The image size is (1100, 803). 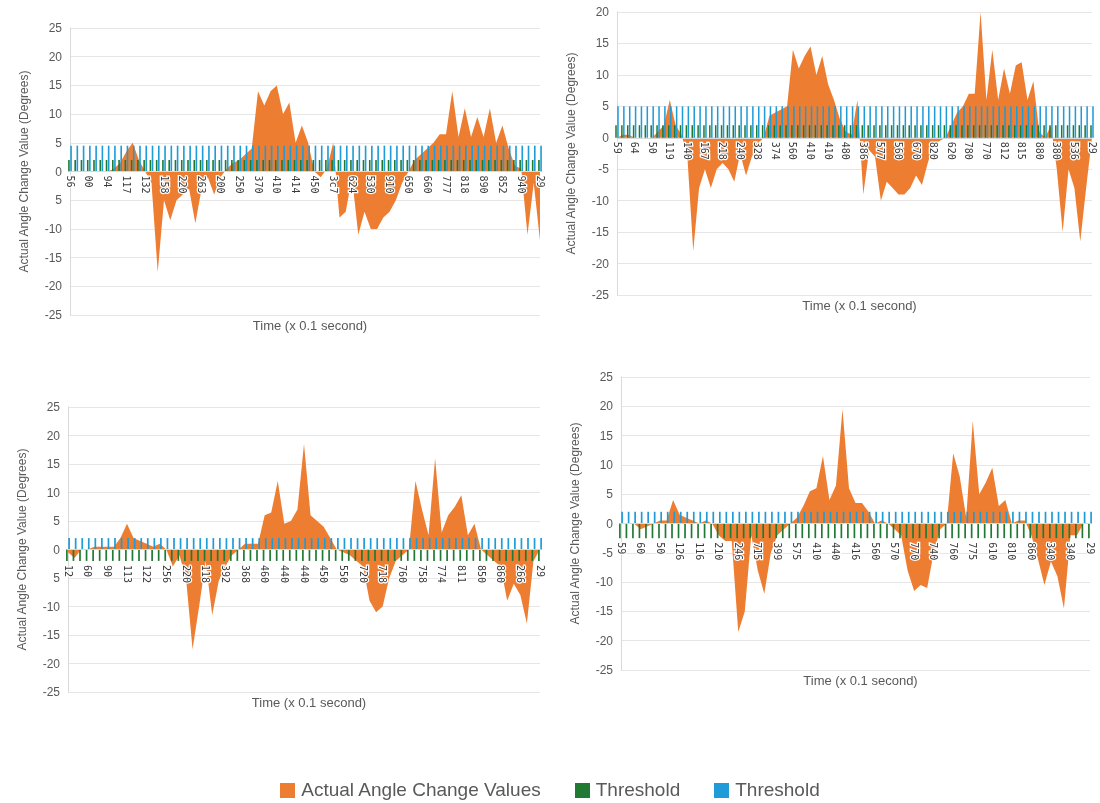 I want to click on x-tick-label: 94, so click(x=108, y=181).